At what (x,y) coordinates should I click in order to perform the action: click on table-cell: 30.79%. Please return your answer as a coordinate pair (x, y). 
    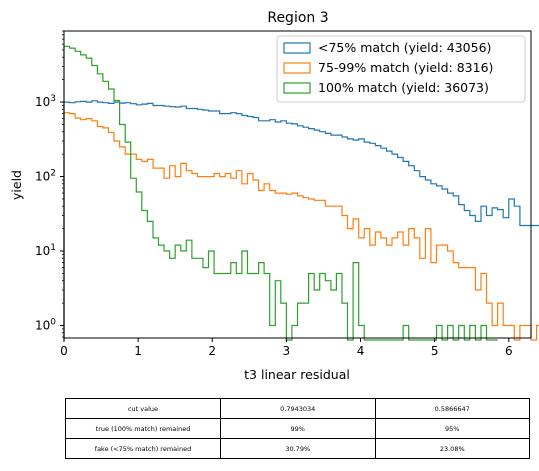
    Looking at the image, I should click on (298, 448).